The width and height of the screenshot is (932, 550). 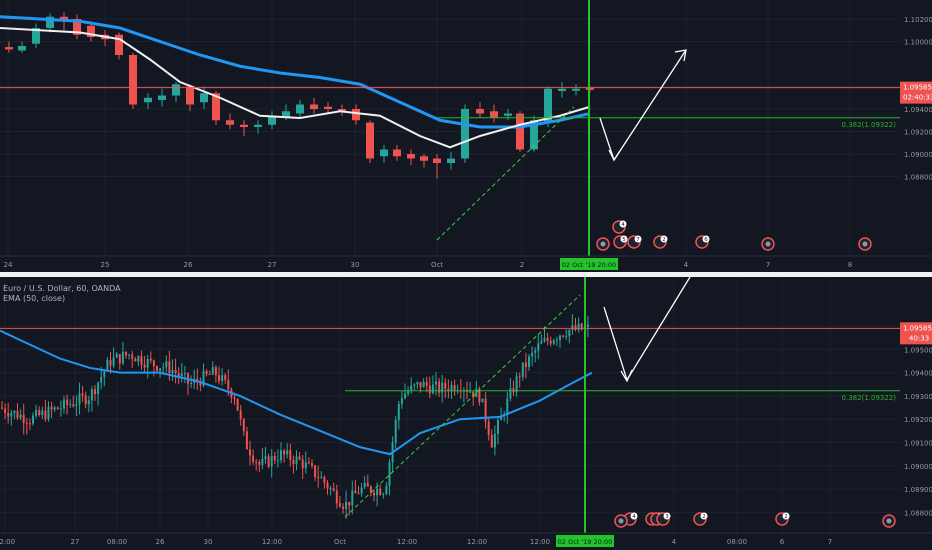 I want to click on time-axis-label: 26, so click(x=188, y=265).